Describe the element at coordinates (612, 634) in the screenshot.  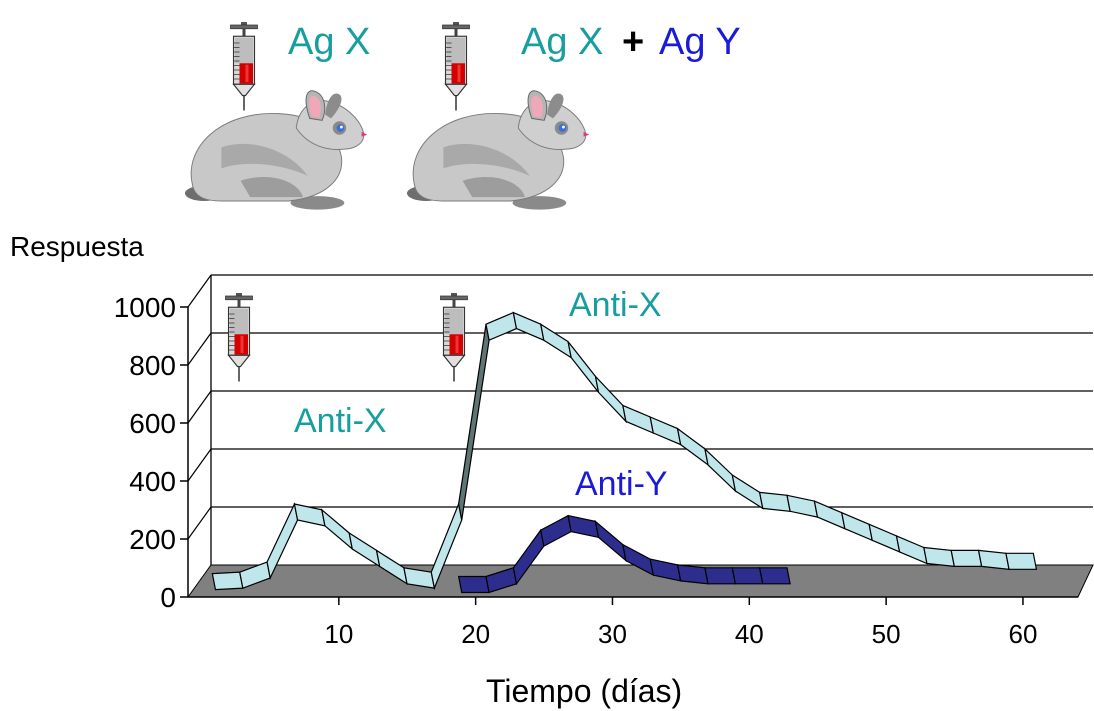
I see `x-tick-label: 30` at that location.